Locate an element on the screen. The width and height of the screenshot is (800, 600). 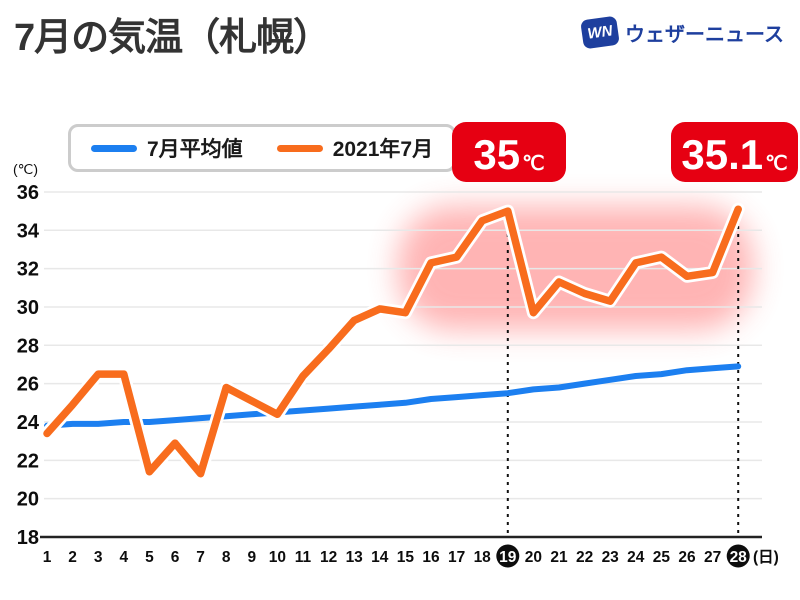
x-axis-label-day-17: 17 is located at coordinates (456, 557).